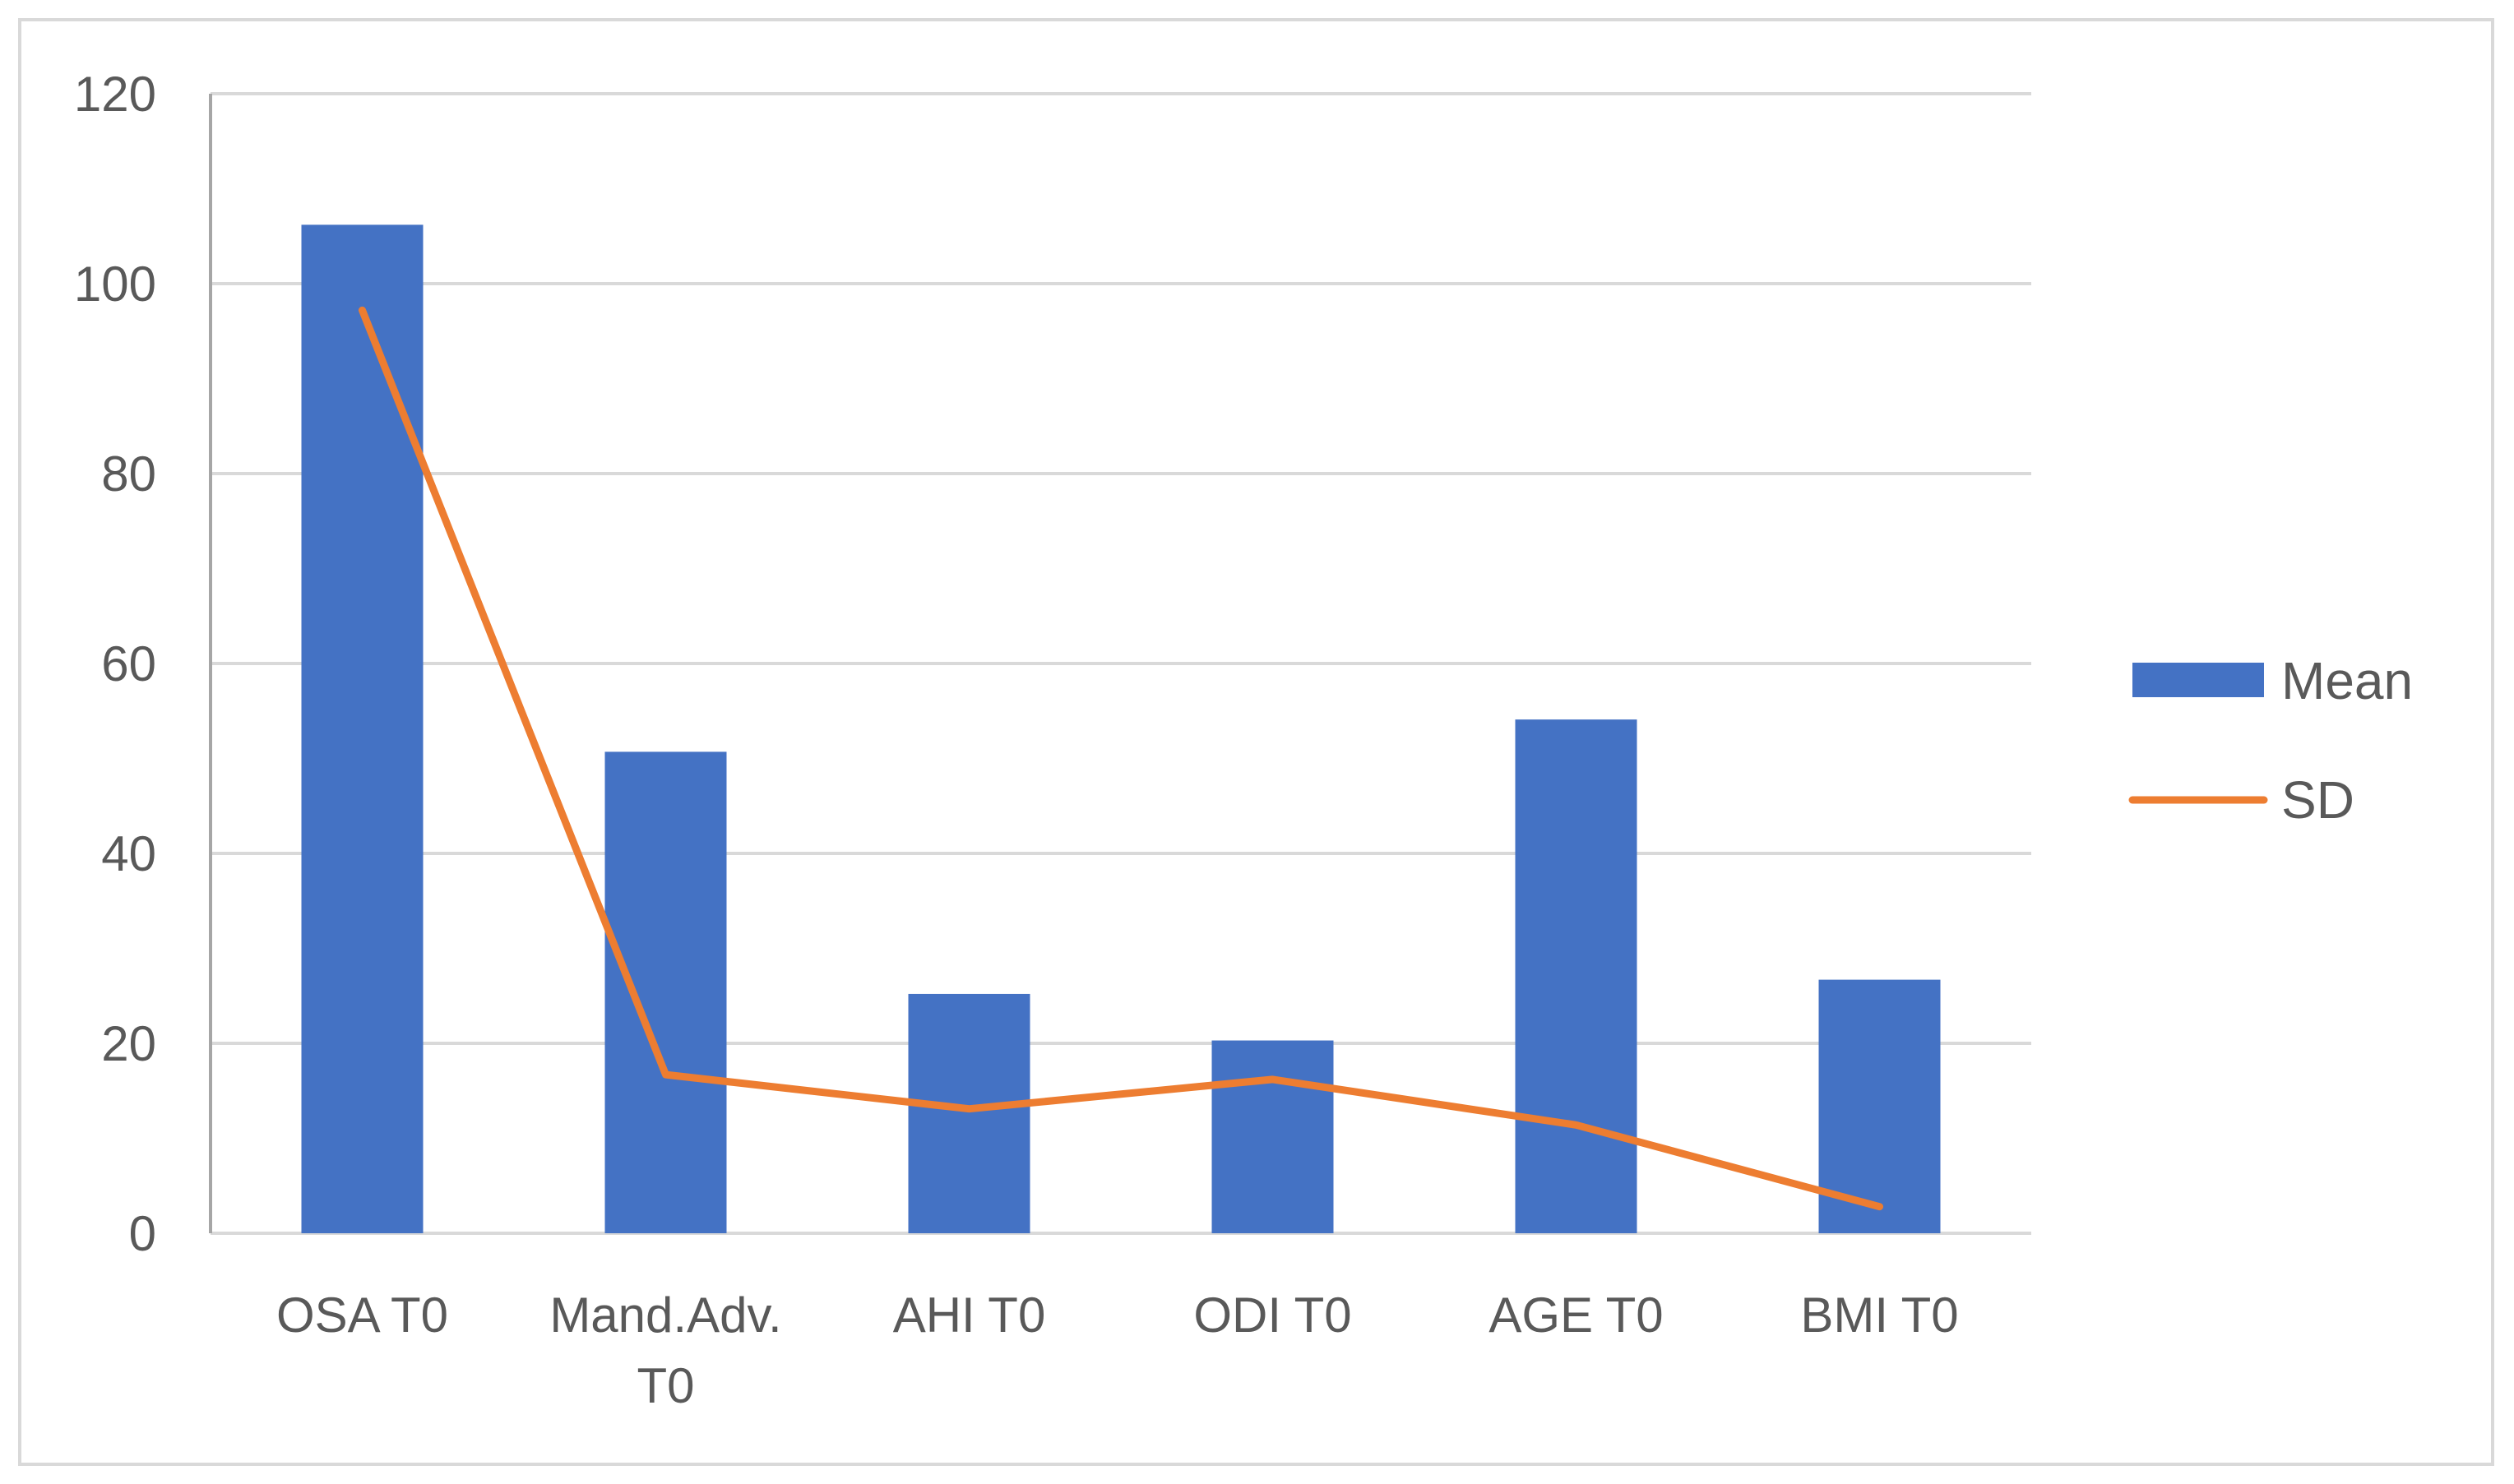 This screenshot has width=2514, height=1484. I want to click on x-tick-label: OSA T0, so click(362, 1315).